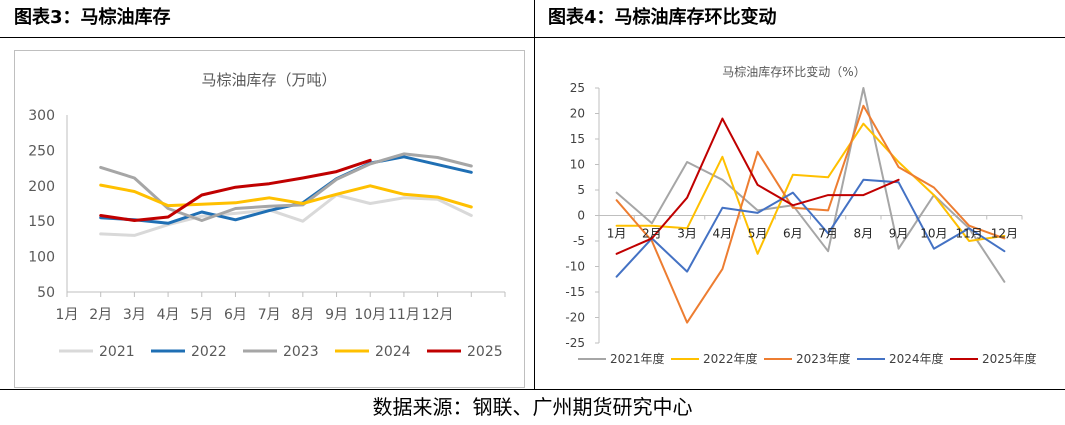  I want to click on legend-label-2021: 2021, so click(117, 352).